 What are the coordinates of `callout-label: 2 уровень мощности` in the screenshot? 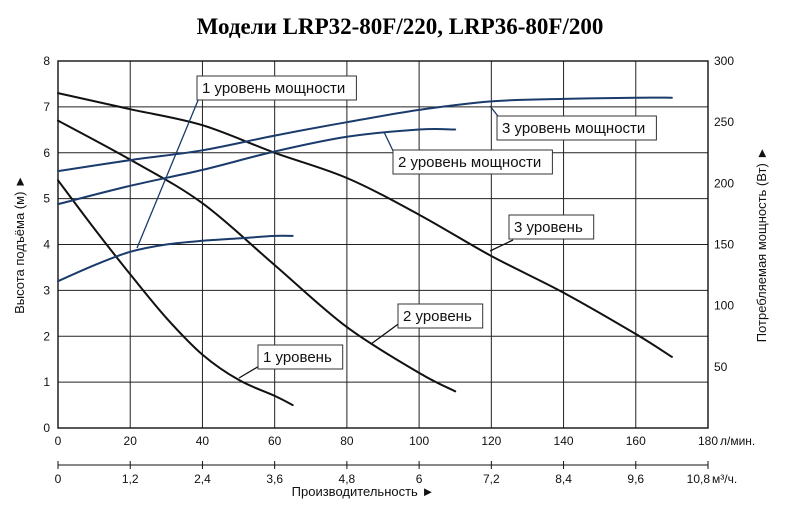 It's located at (469, 162).